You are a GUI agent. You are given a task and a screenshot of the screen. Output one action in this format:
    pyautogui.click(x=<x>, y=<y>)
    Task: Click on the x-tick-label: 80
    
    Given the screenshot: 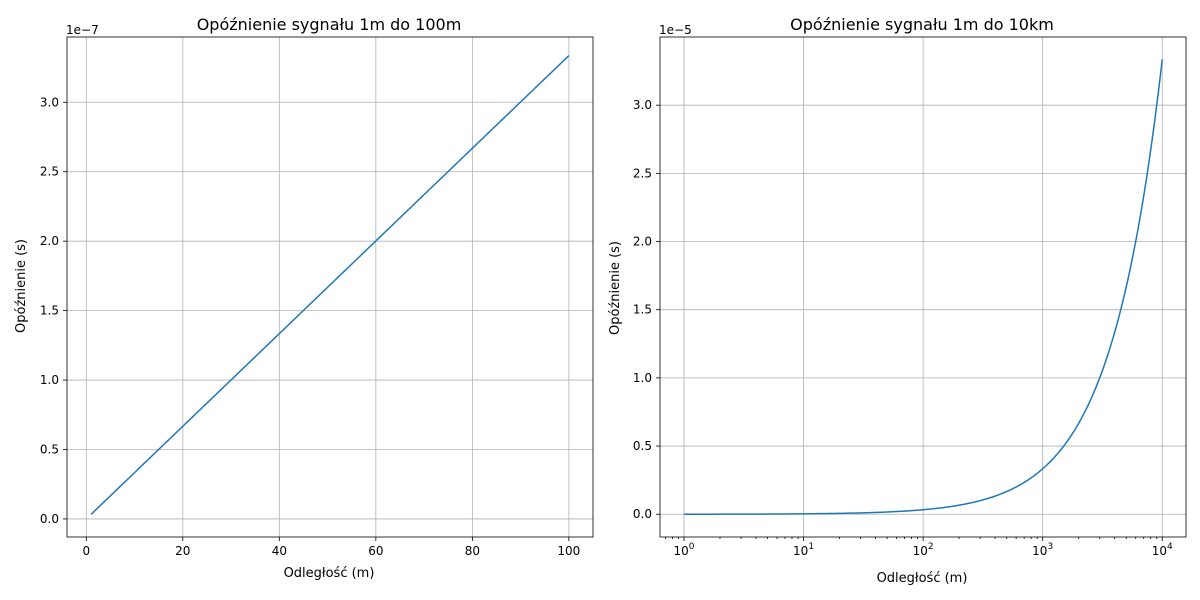 What is the action you would take?
    pyautogui.click(x=472, y=551)
    